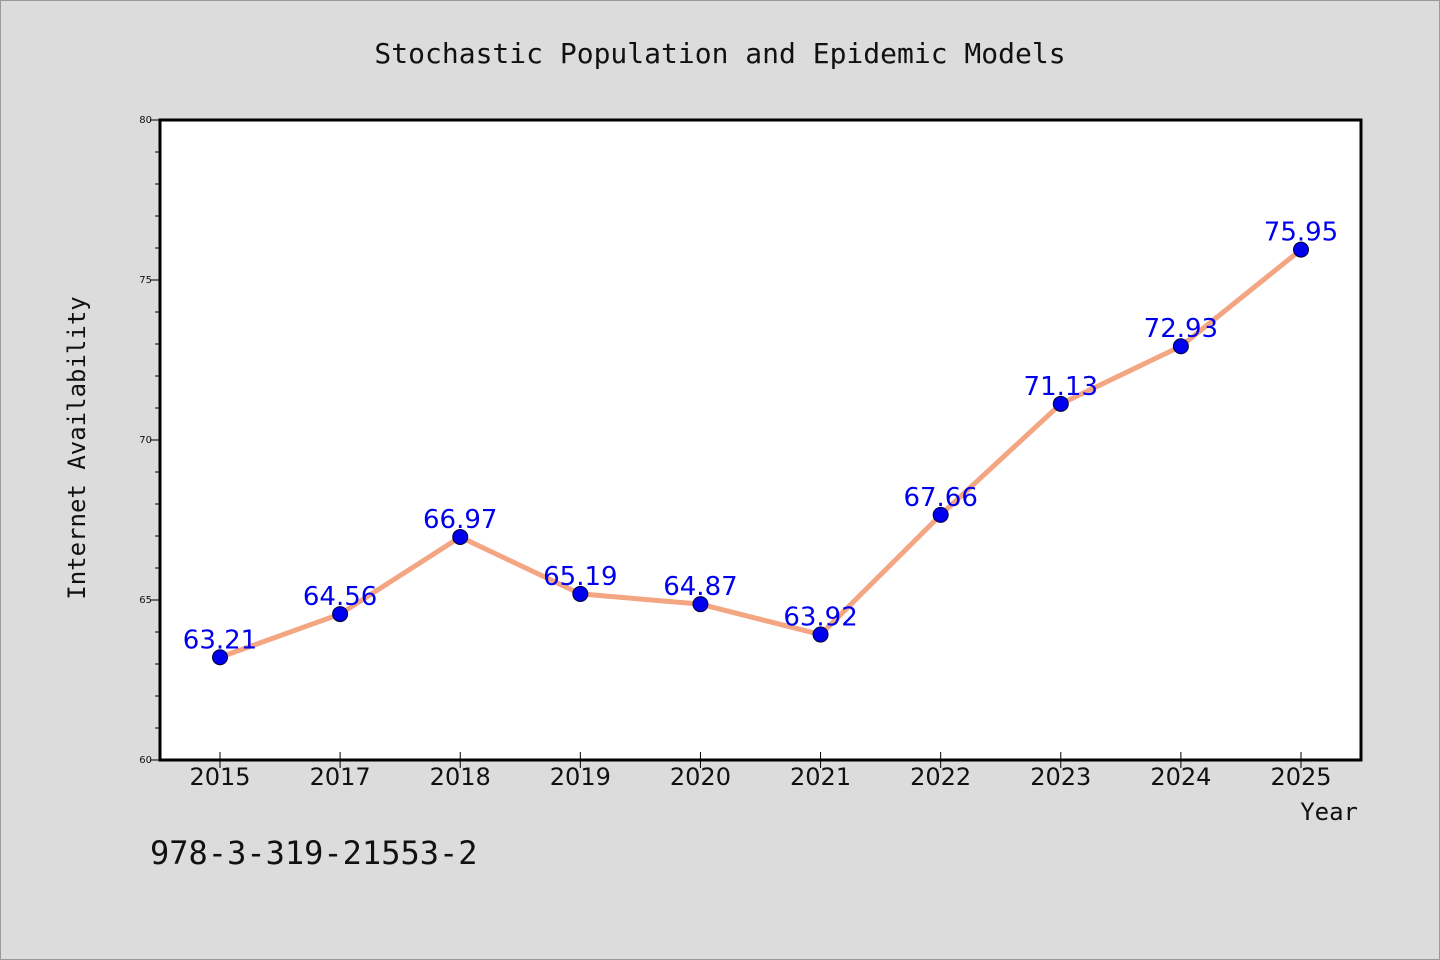 The image size is (1440, 960). Describe the element at coordinates (145, 280) in the screenshot. I see `y-tick-label: 75` at that location.